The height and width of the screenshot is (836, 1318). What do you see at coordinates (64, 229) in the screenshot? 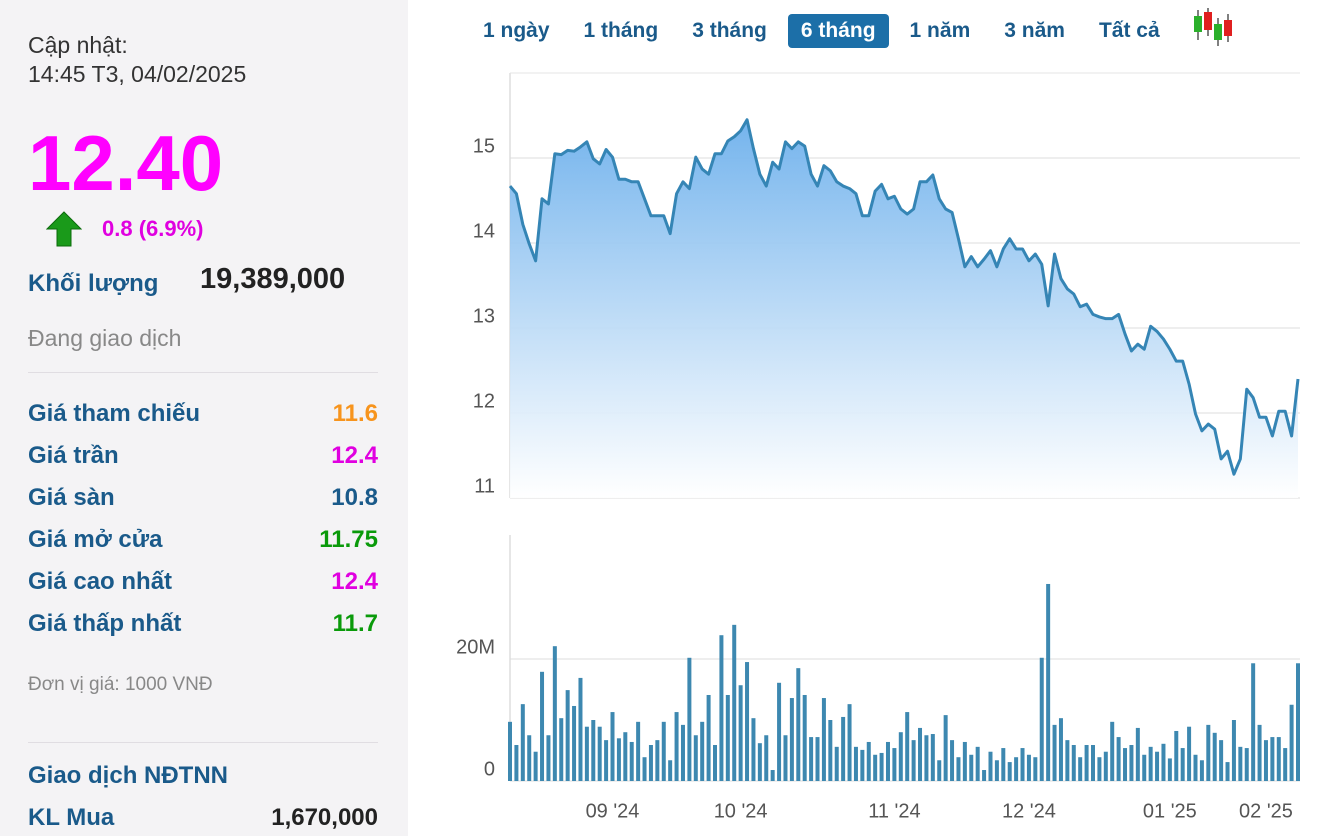
I see `up-arrow` at bounding box center [64, 229].